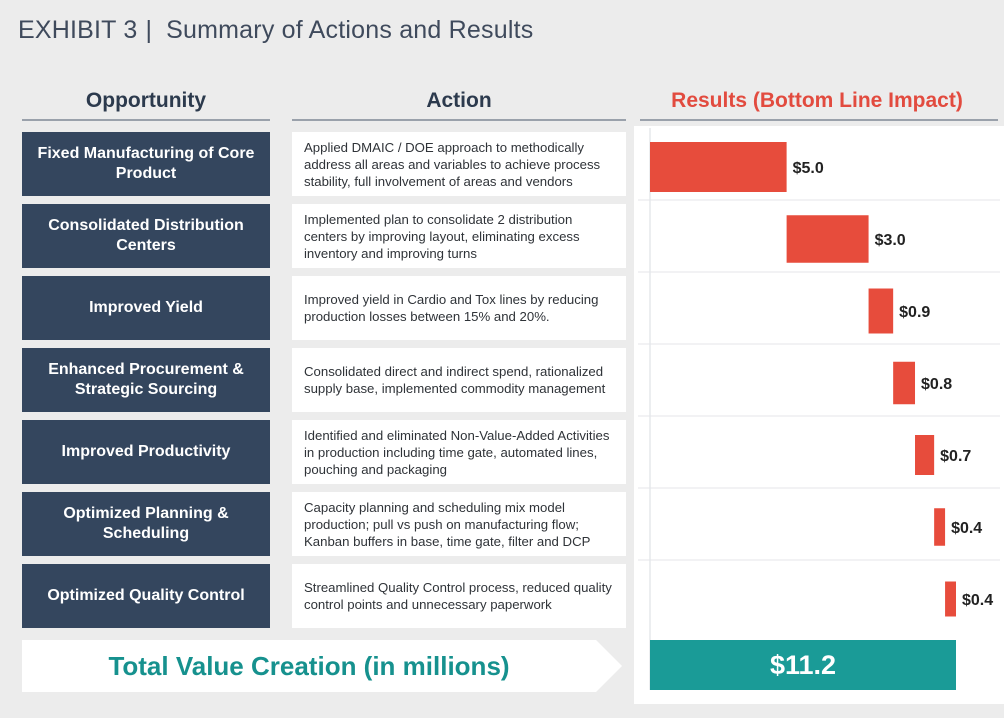 The height and width of the screenshot is (718, 1004). What do you see at coordinates (309, 665) in the screenshot?
I see `total-value-label: Total Value Creation (in millions)` at bounding box center [309, 665].